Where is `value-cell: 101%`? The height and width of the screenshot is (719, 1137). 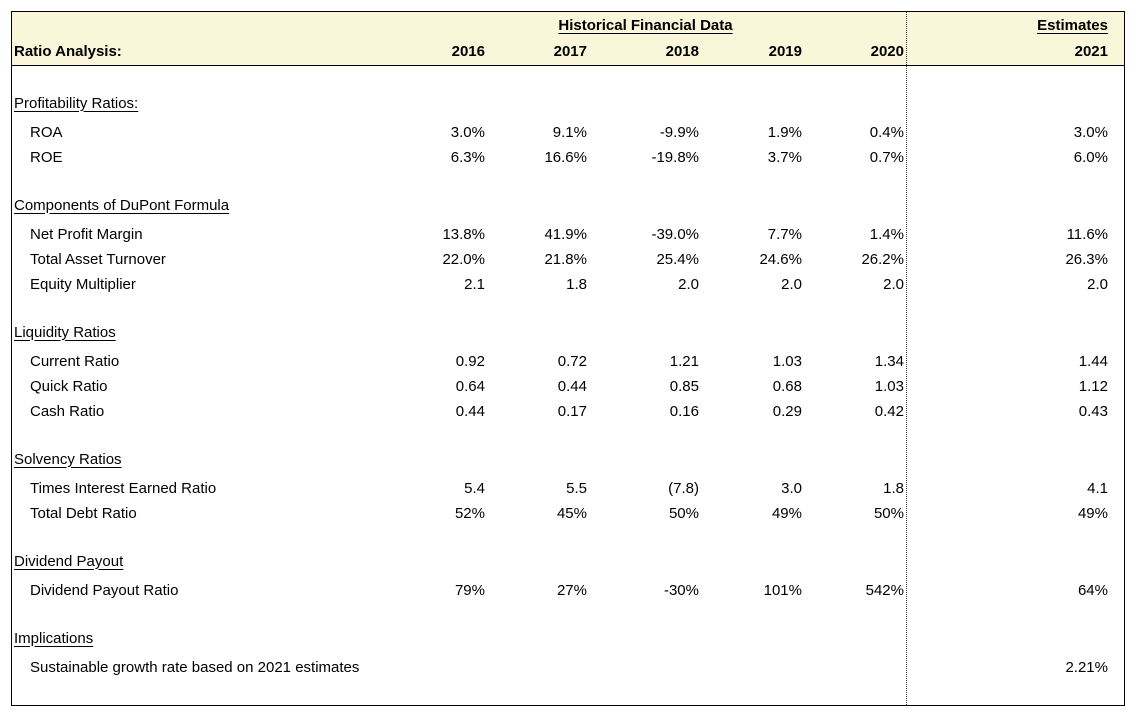
value-cell: 101% is located at coordinates (782, 590).